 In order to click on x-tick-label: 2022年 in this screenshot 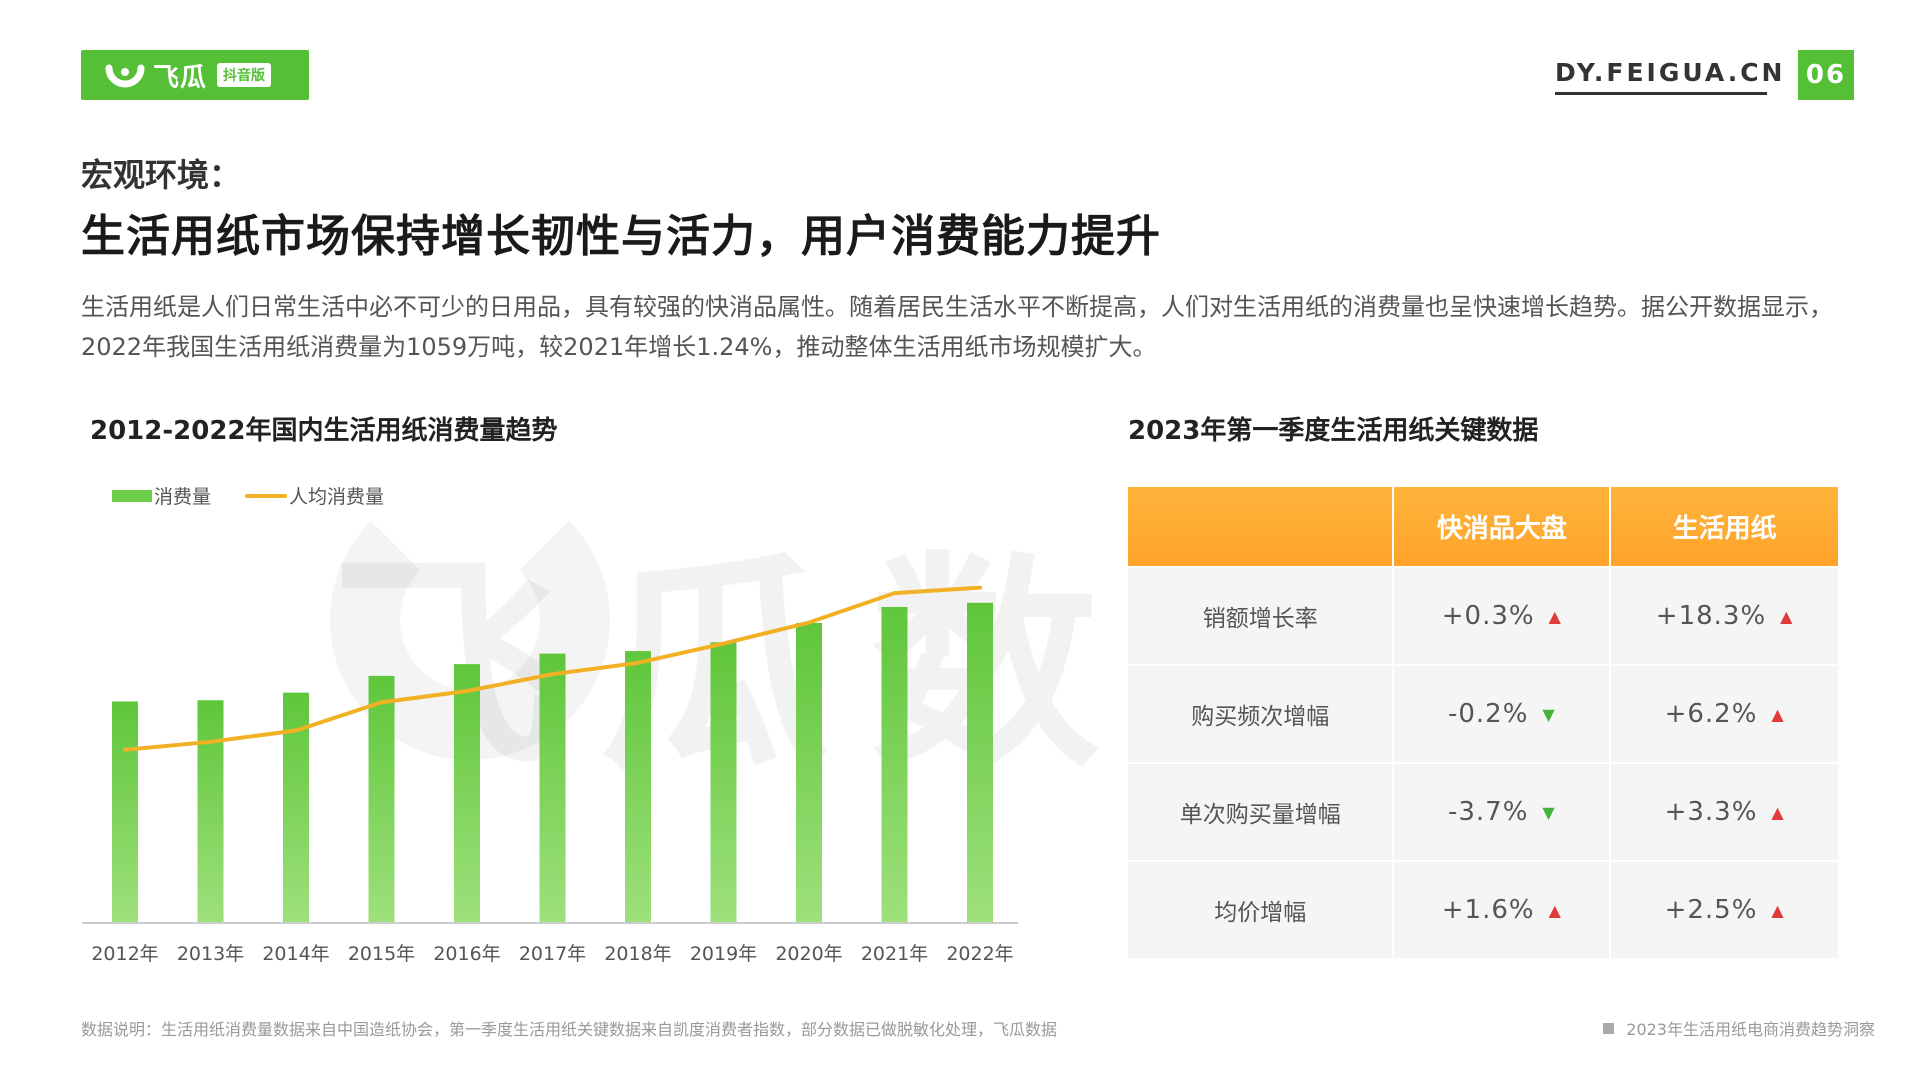, I will do `click(979, 954)`.